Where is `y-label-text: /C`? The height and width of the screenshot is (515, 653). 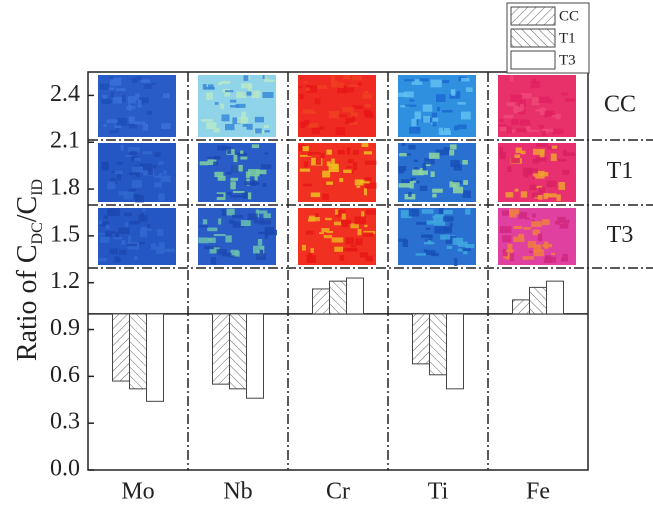
y-label-text: /C is located at coordinates (27, 209).